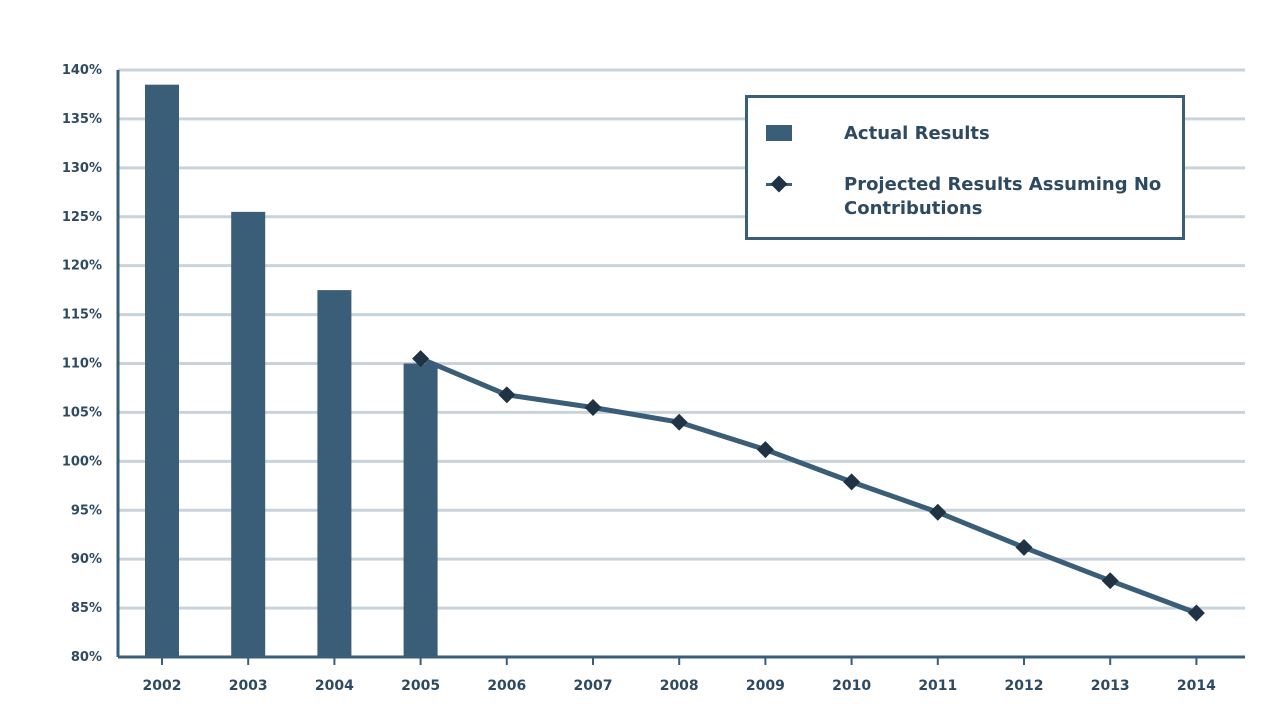  Describe the element at coordinates (334, 686) in the screenshot. I see `x-tick-label: 2004` at that location.